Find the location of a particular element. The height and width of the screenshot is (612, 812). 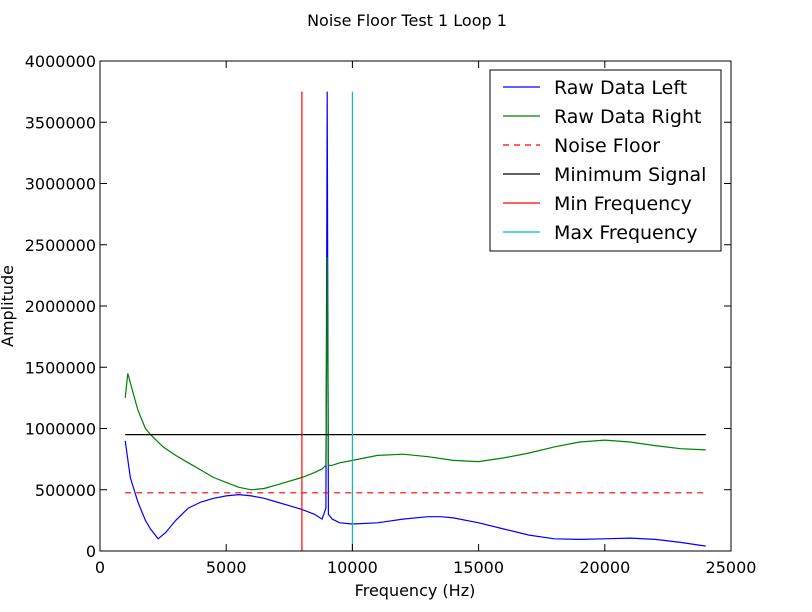

legend-label-raw-data-right: Raw Data Right is located at coordinates (627, 117).